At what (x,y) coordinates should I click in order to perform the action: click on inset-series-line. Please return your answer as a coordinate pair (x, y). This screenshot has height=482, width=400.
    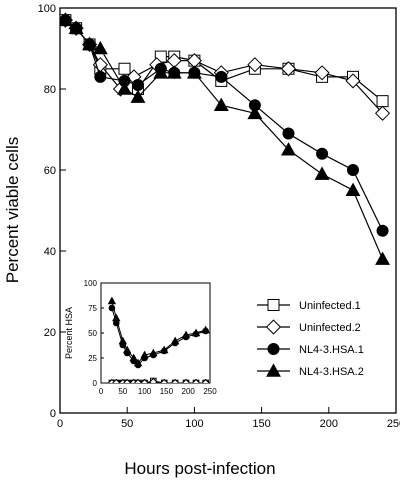
    Looking at the image, I should click on (158, 336).